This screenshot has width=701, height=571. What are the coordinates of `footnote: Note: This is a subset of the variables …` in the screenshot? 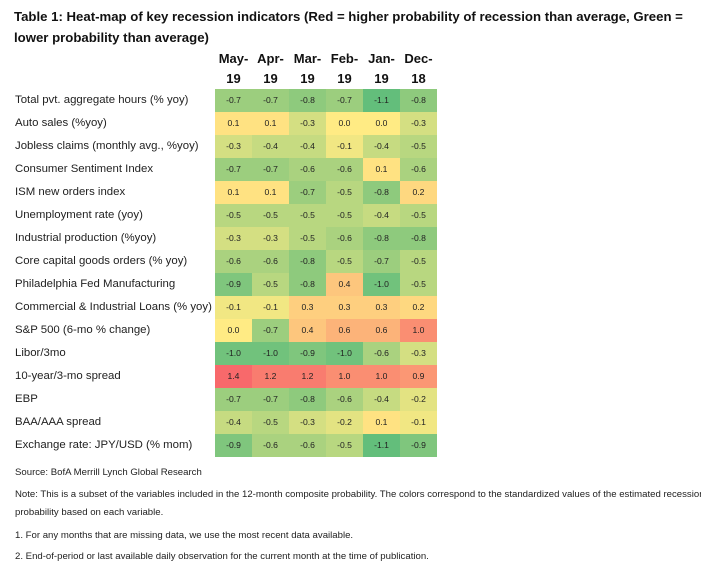 It's located at (358, 494).